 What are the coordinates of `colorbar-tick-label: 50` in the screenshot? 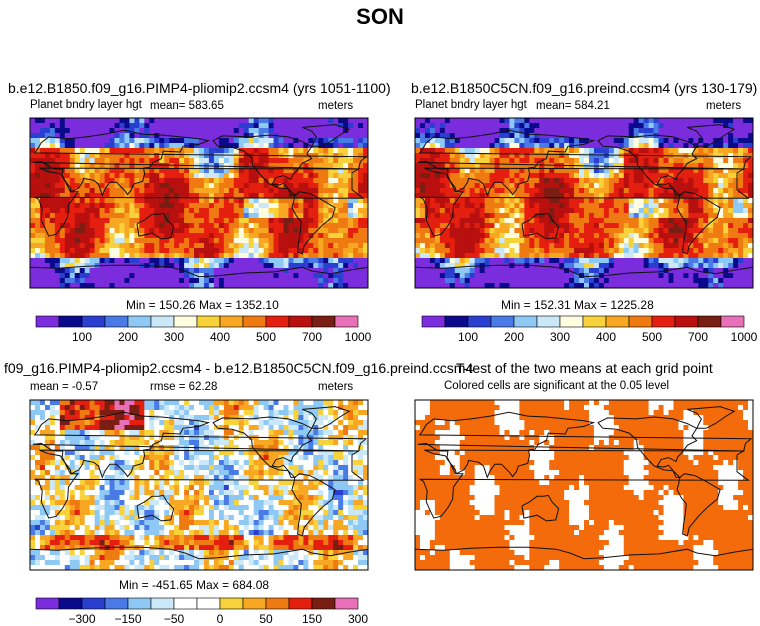 It's located at (266, 619).